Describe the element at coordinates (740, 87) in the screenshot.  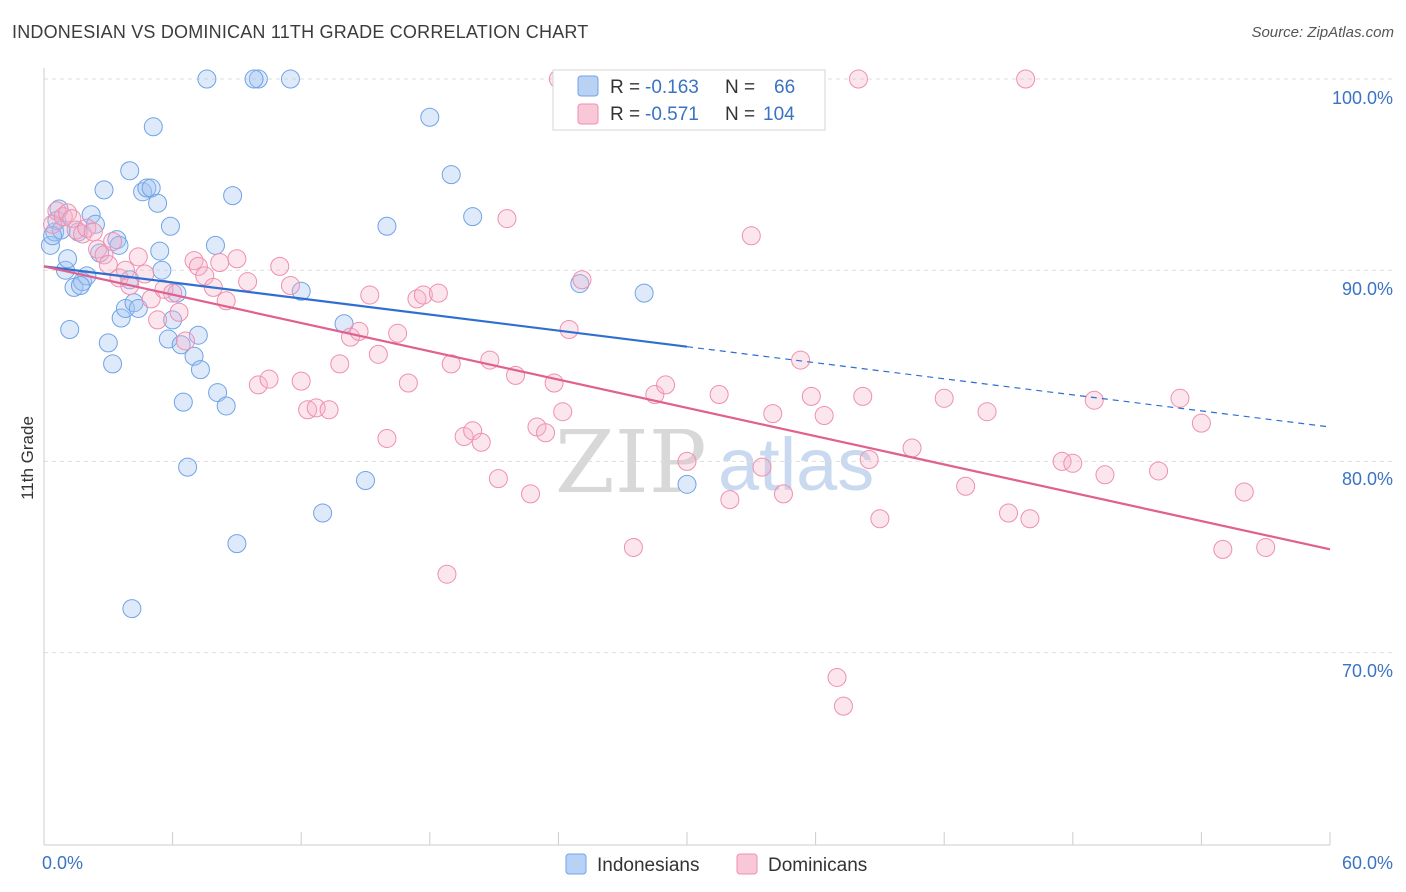
I see `legend-n-label-1: N =` at that location.